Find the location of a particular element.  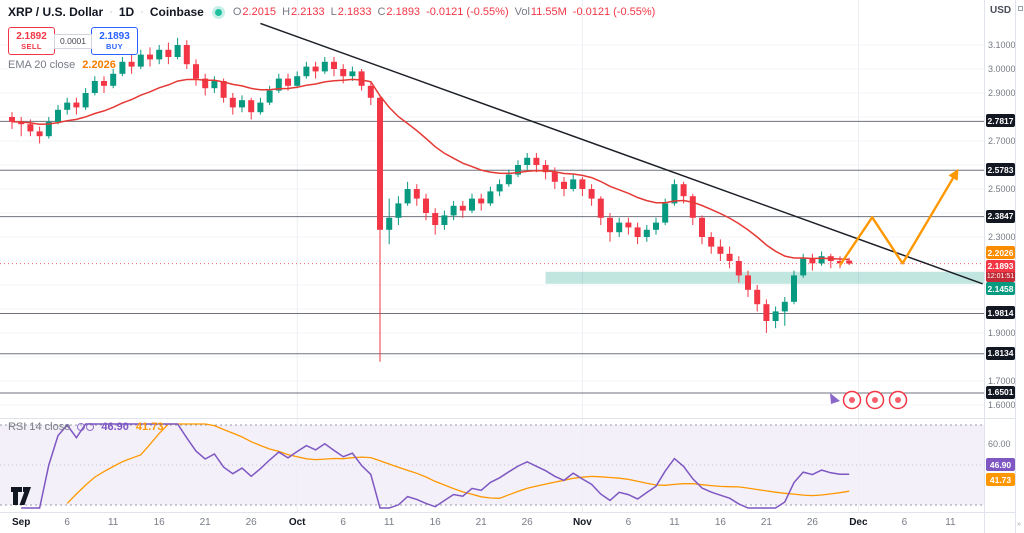

panel-toggle-icon is located at coordinates (1020, 8).